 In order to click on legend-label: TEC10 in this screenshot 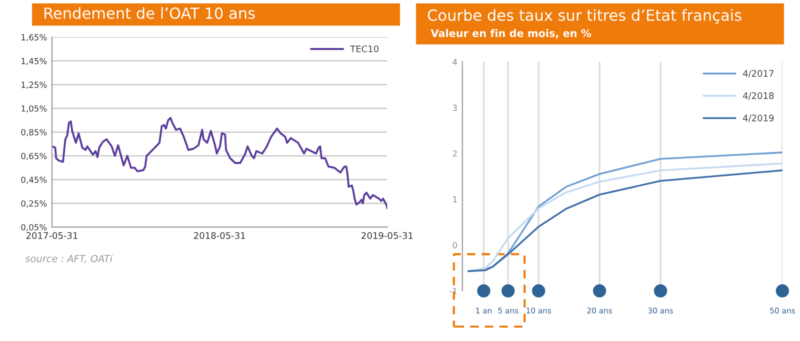, I will do `click(364, 48)`.